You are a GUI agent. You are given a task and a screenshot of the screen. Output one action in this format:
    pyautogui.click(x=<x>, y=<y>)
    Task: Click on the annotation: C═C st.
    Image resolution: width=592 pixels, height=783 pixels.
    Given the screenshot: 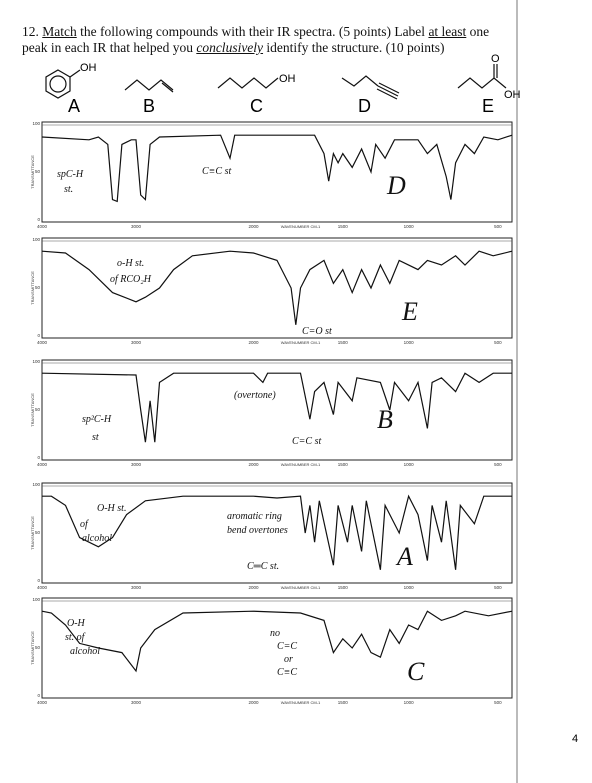 What is the action you would take?
    pyautogui.click(x=263, y=566)
    